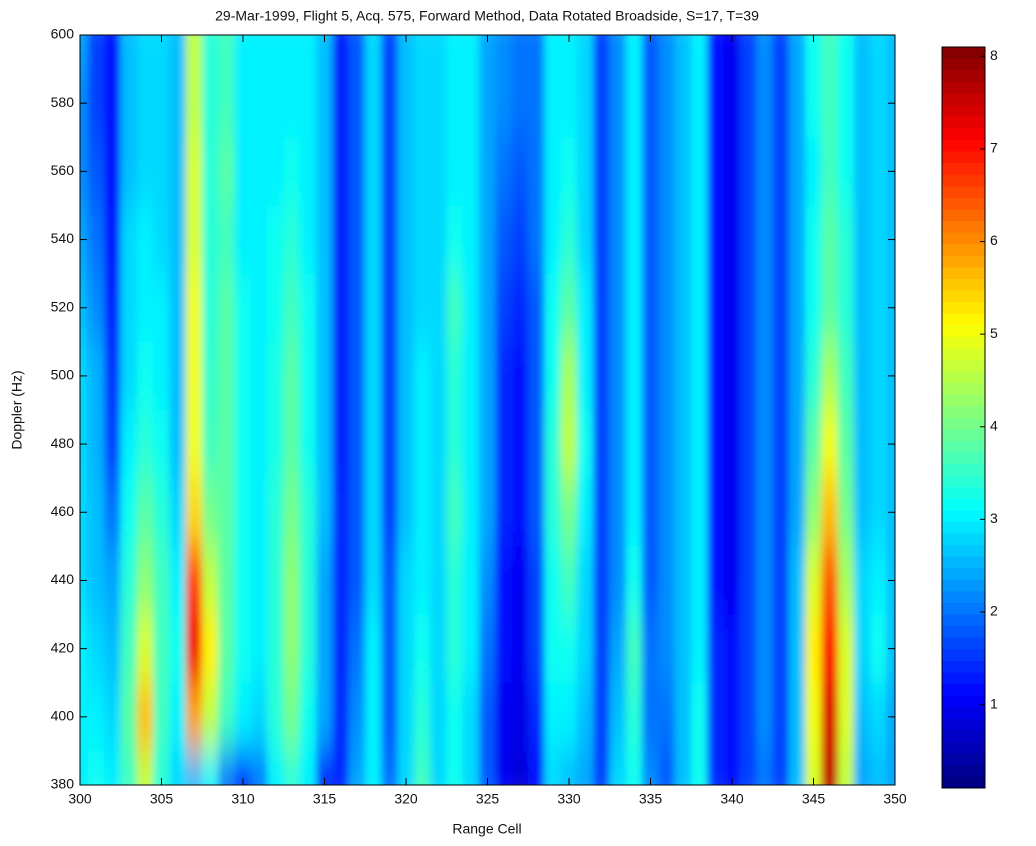  Describe the element at coordinates (243, 799) in the screenshot. I see `x-tick-label: 310` at that location.